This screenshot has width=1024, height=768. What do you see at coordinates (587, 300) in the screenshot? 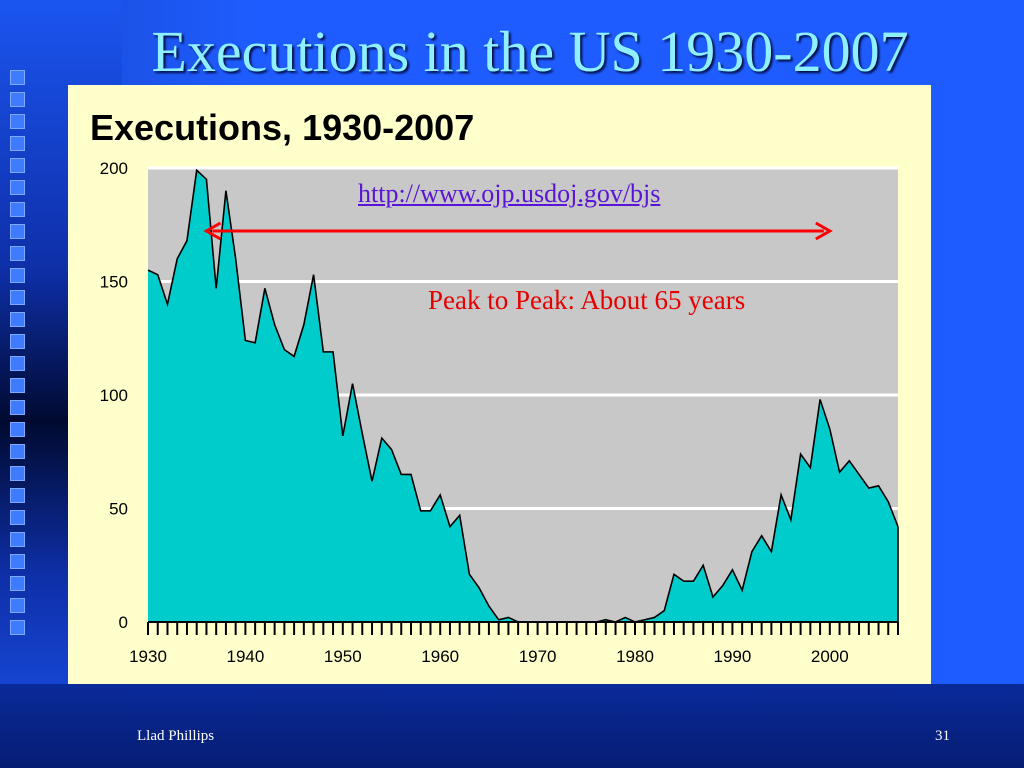
I see `peak-to-peak-note: Peak to Peak: About 65 years` at bounding box center [587, 300].